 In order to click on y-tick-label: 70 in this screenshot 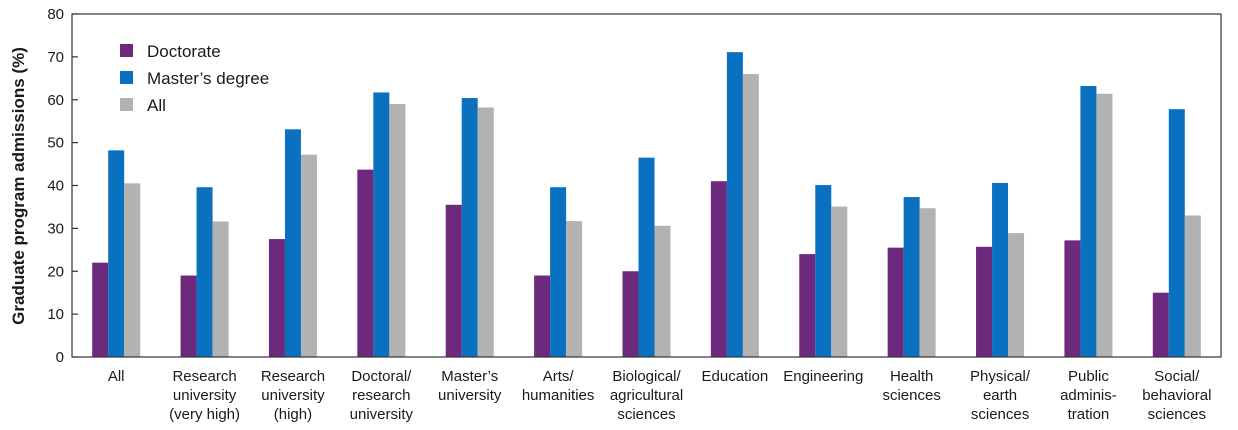, I will do `click(55, 57)`.